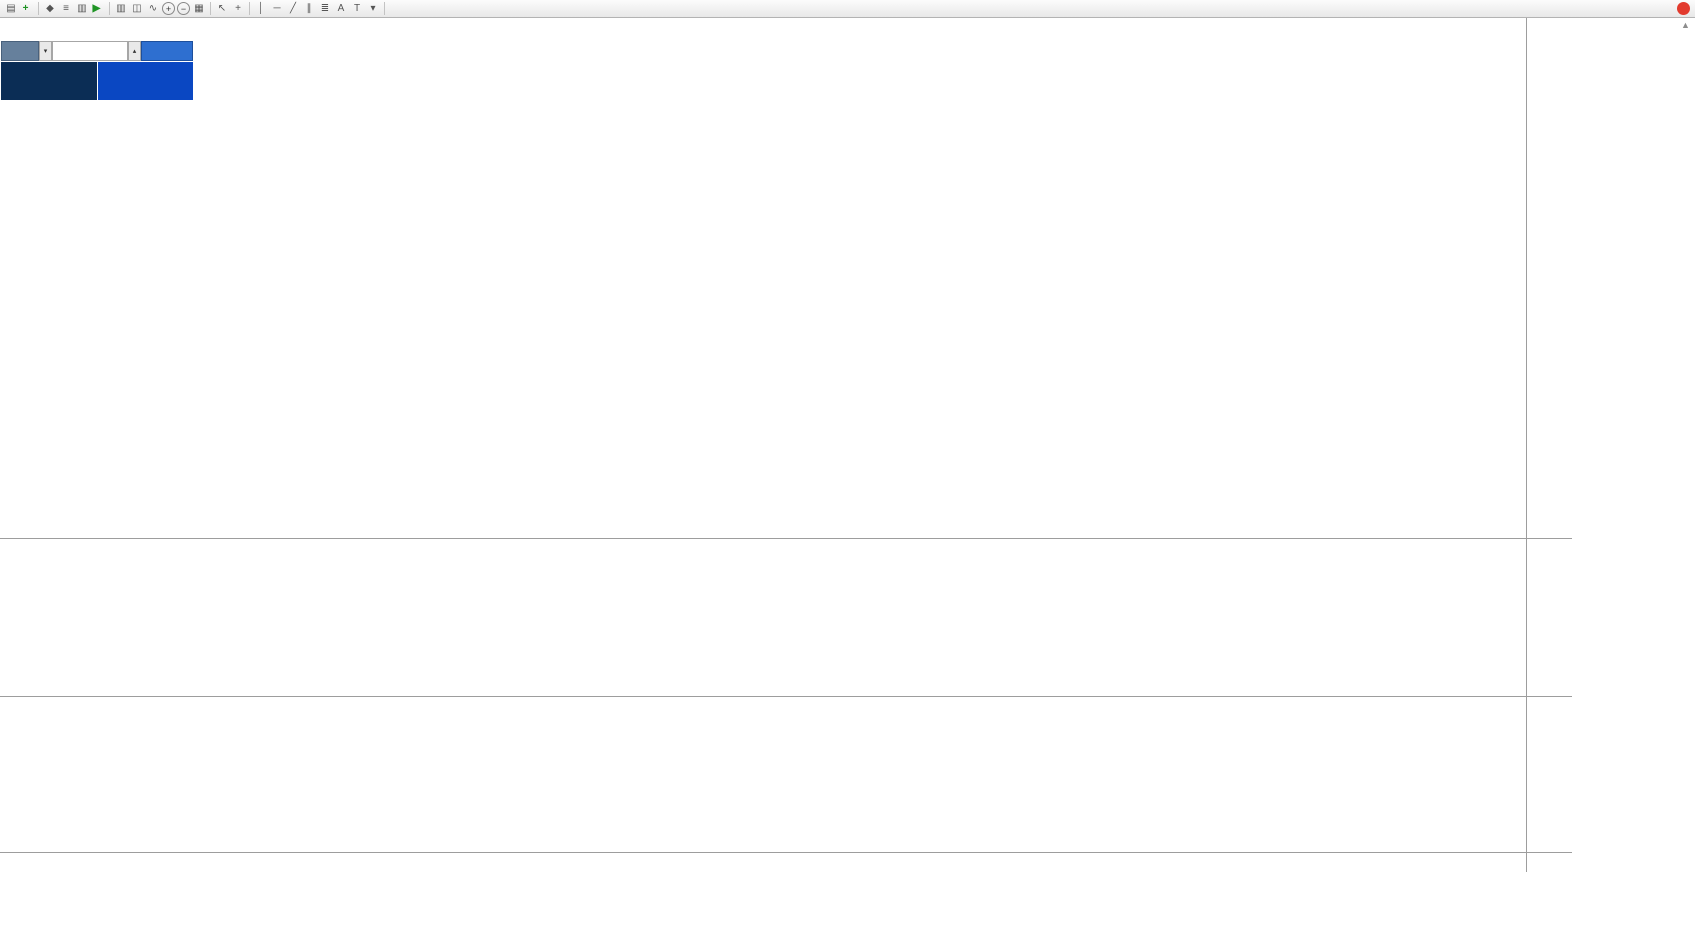 The height and width of the screenshot is (938, 1695). Describe the element at coordinates (66, 8) in the screenshot. I see `market-watch-icon: ≡` at that location.